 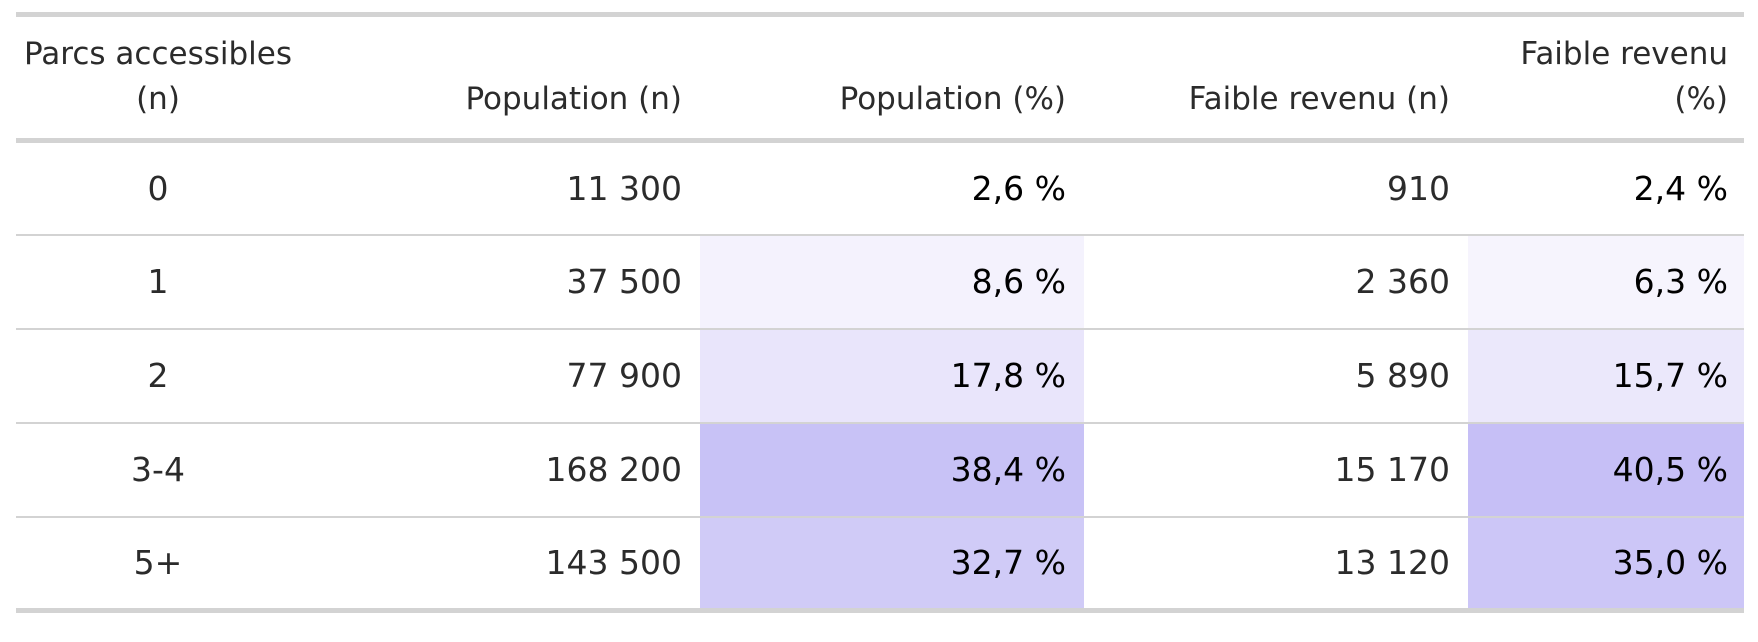 I want to click on cell-parks: 0, so click(x=158, y=188).